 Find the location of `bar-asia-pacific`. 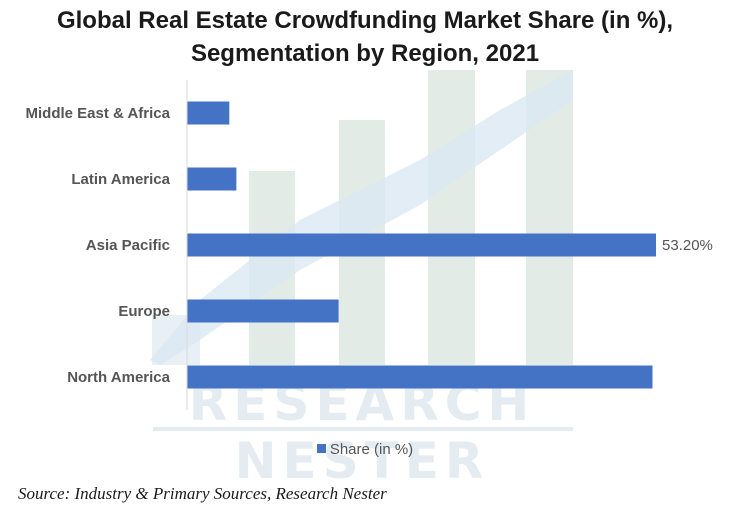

bar-asia-pacific is located at coordinates (421, 245).